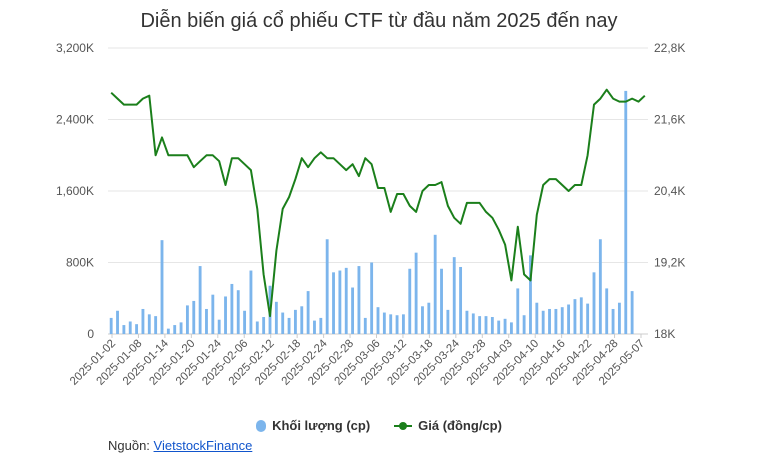 This screenshot has width=758, height=470. Describe the element at coordinates (321, 425) in the screenshot. I see `legend-volume-label: Khối lượng (cp)` at that location.